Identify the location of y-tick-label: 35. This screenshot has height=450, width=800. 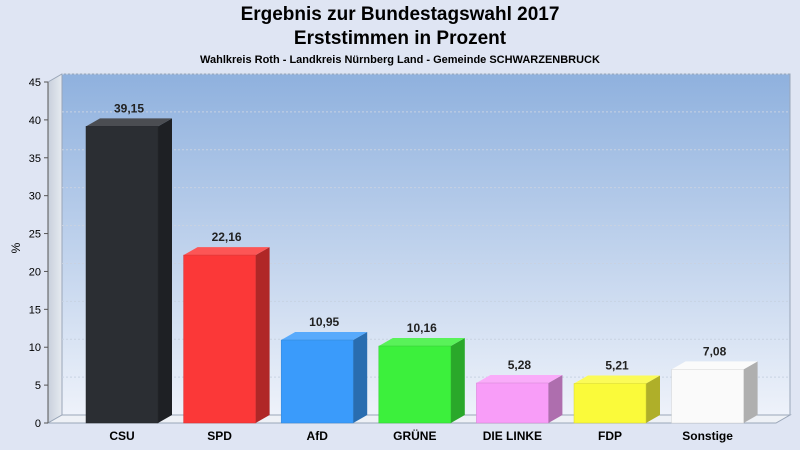
(35, 159).